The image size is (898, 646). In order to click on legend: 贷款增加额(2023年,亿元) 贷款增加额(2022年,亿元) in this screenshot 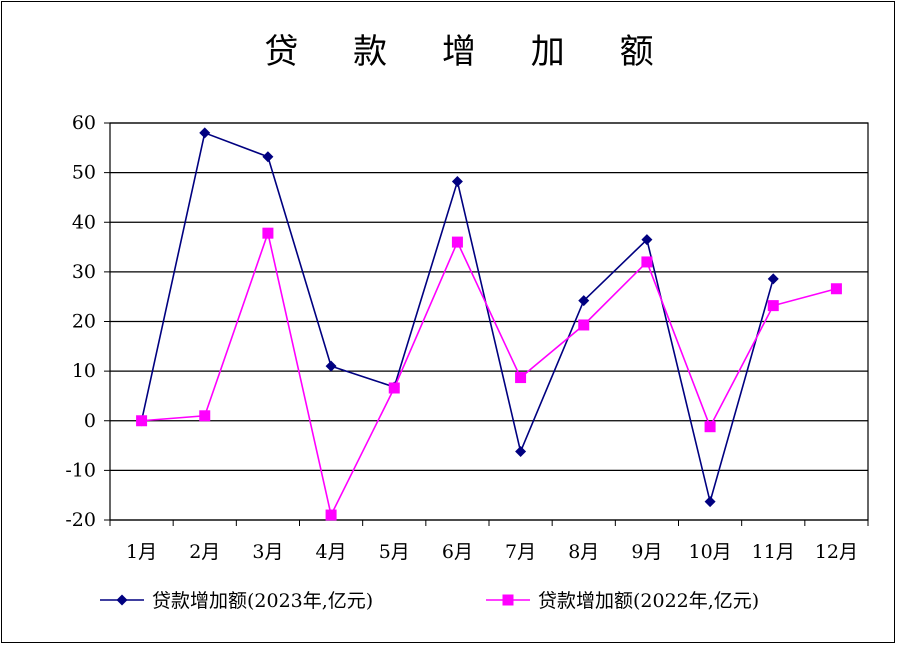, I will do `click(429, 601)`.